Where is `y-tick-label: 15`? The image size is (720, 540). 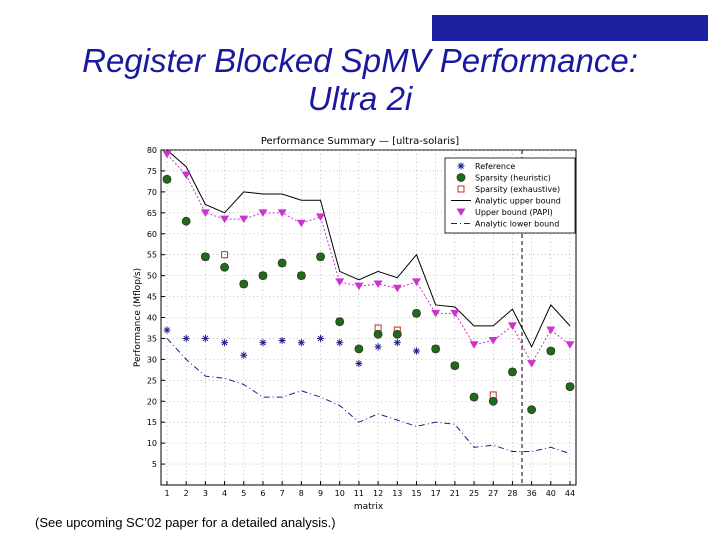 y-tick-label: 15 is located at coordinates (152, 422).